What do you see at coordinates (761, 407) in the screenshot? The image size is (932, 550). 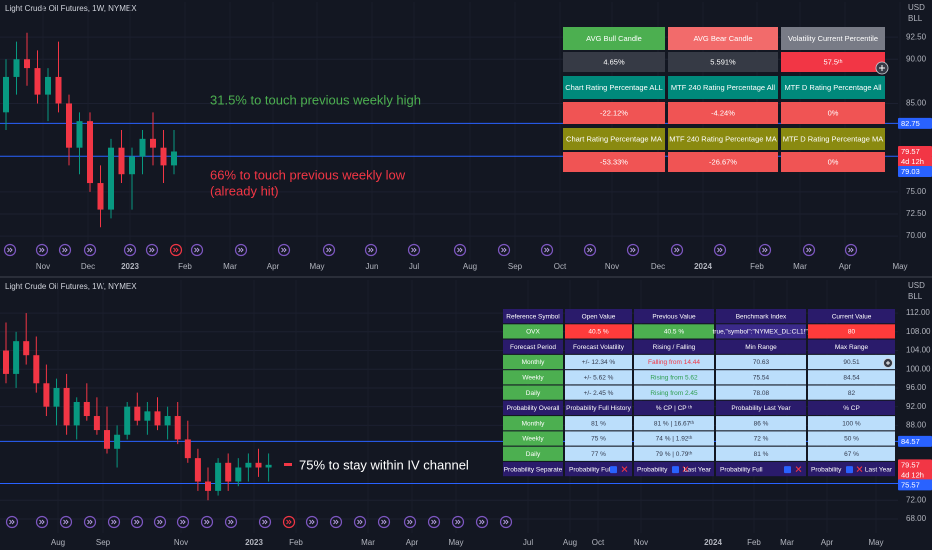 I see `table-cell: Probability Last Year` at bounding box center [761, 407].